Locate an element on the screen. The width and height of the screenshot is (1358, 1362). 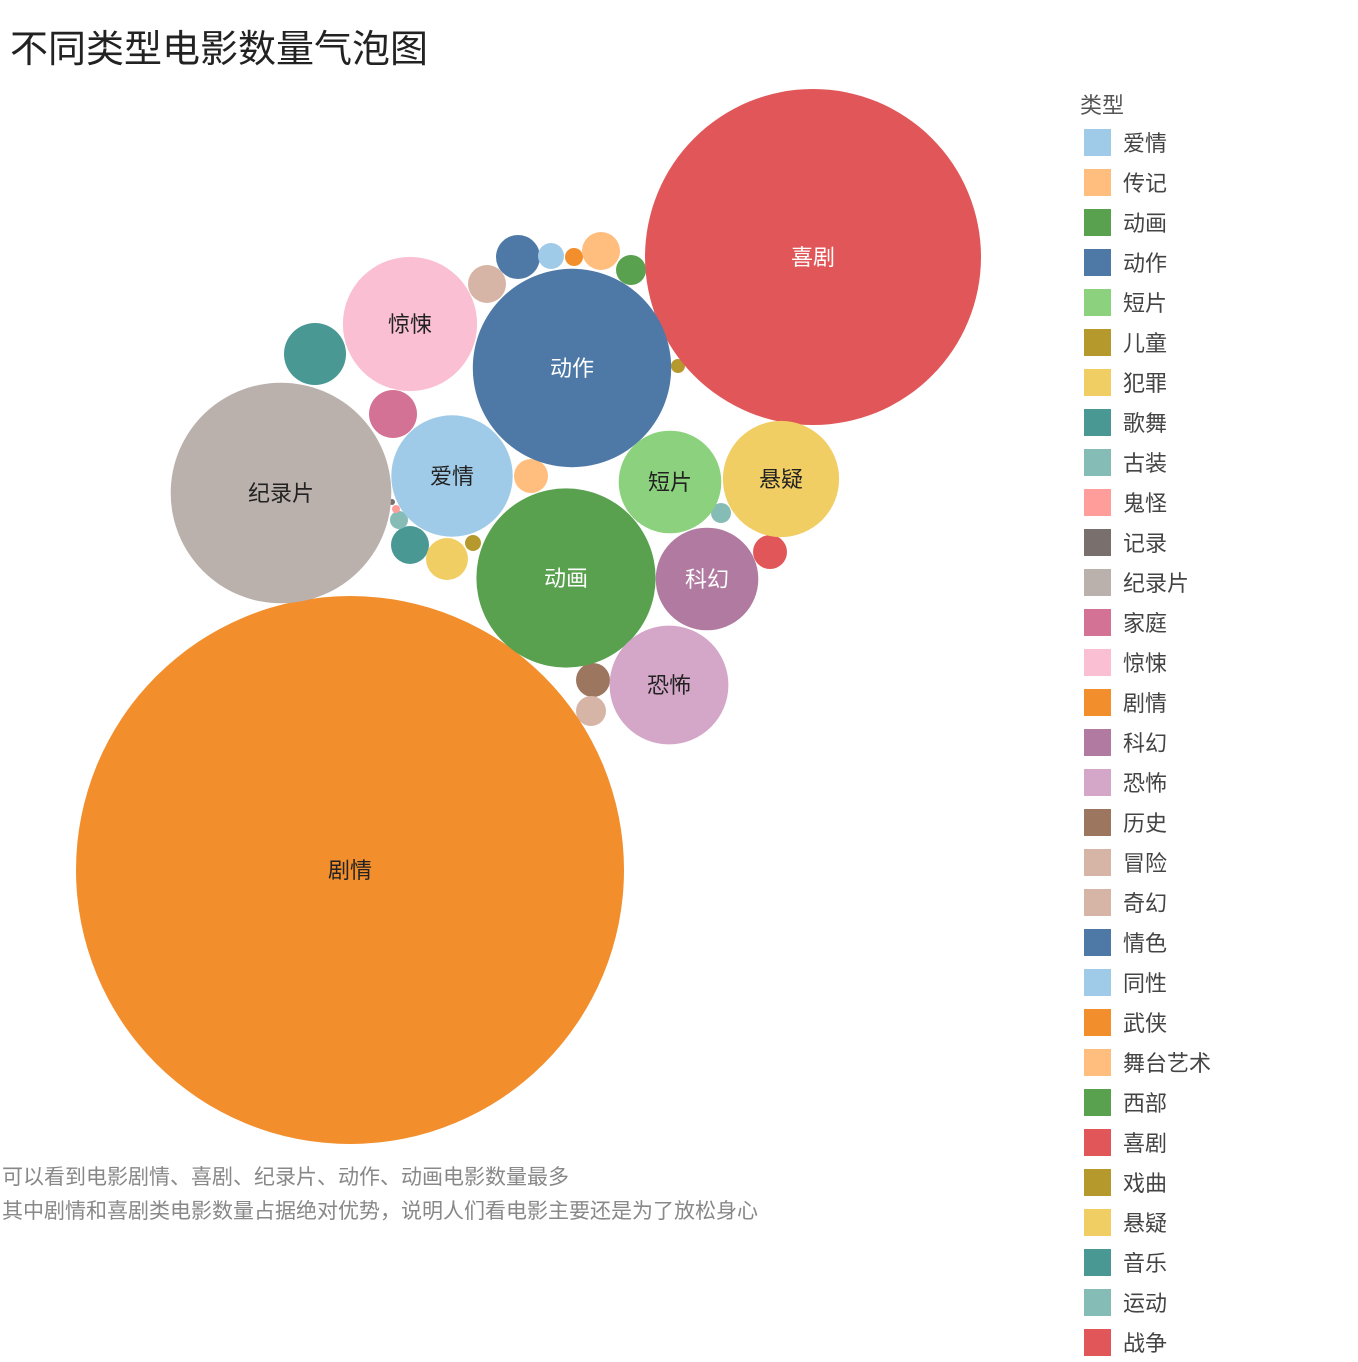
bubble-纪录片 is located at coordinates (281, 493).